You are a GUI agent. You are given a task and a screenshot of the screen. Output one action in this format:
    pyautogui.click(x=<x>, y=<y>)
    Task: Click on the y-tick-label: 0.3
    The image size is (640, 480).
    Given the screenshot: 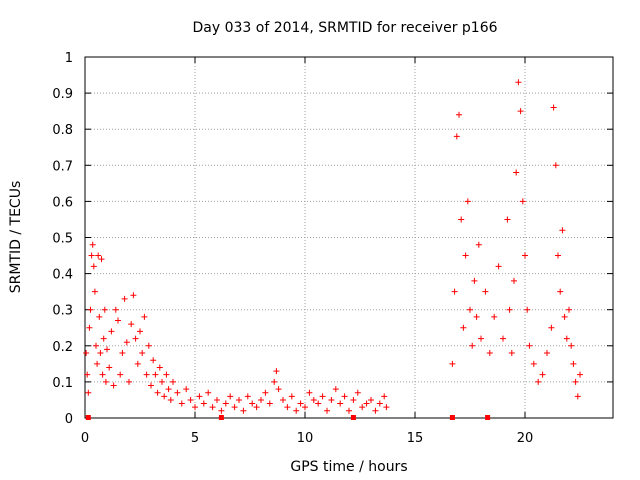 What is the action you would take?
    pyautogui.click(x=62, y=311)
    